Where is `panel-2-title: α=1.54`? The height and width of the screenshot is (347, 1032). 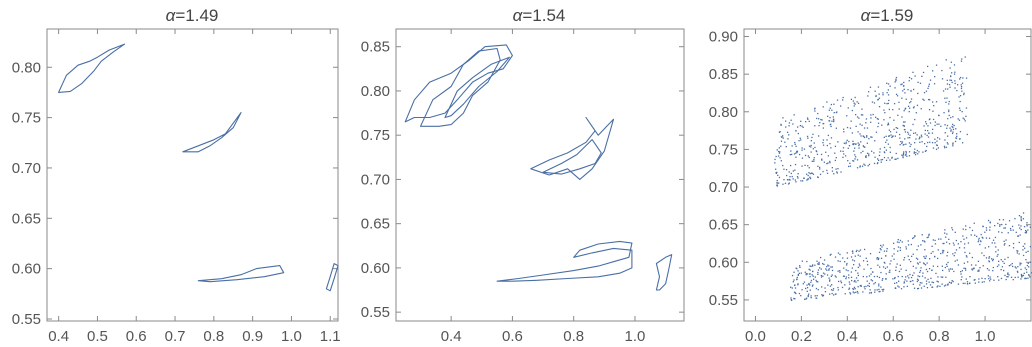 panel-2-title: α=1.54 is located at coordinates (539, 15).